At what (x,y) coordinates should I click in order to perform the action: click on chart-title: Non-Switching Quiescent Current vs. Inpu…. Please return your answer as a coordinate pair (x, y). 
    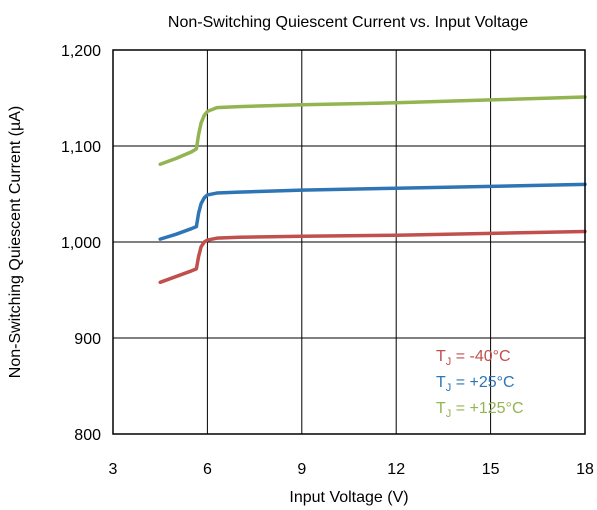
    Looking at the image, I should click on (348, 22).